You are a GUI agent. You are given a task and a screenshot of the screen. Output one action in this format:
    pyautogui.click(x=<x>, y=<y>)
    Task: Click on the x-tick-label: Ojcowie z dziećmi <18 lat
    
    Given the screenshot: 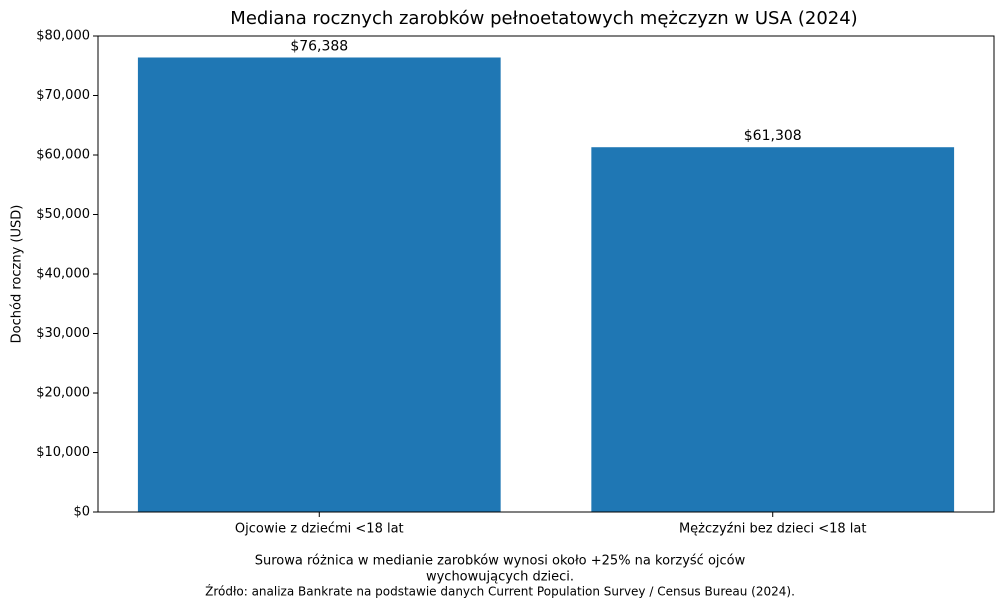 What is the action you would take?
    pyautogui.click(x=319, y=529)
    